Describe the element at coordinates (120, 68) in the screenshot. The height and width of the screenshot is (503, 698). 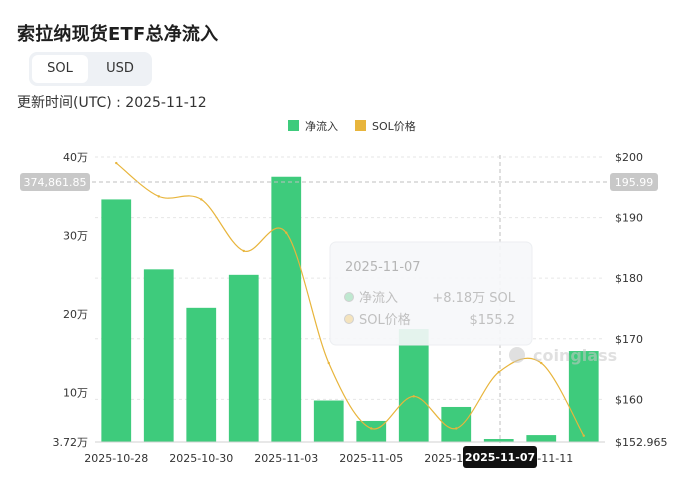
I see `toggle-usd-button: USD` at that location.